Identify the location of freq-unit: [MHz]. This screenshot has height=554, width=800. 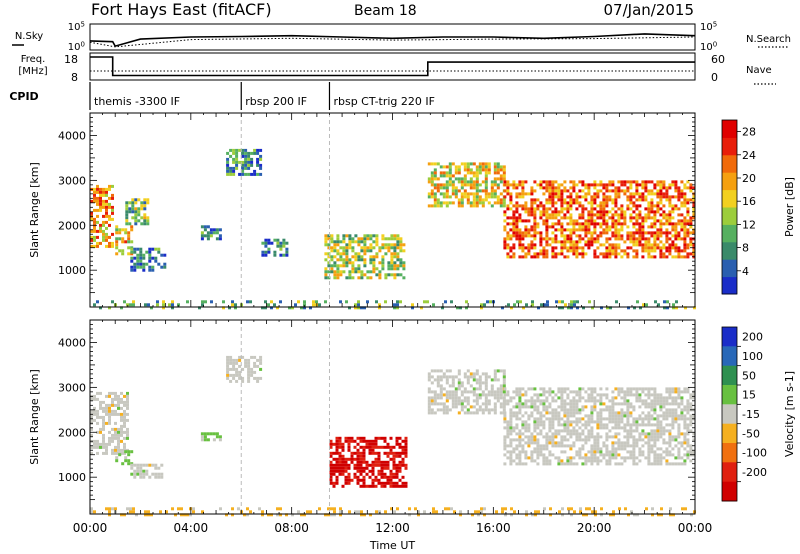
(32, 71).